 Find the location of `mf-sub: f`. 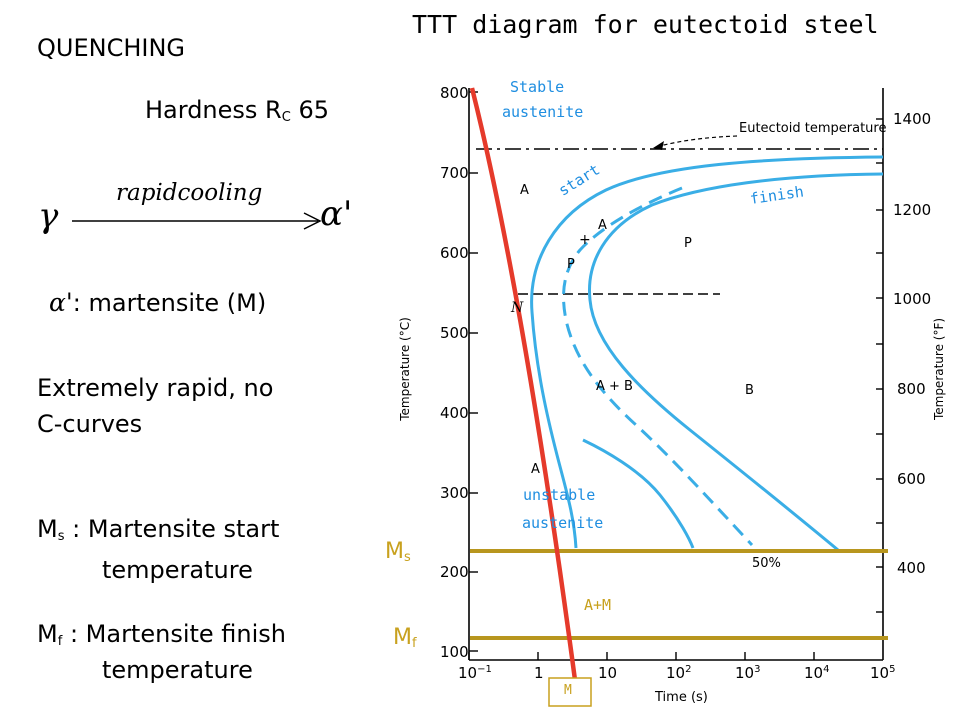

mf-sub: f is located at coordinates (60, 641).